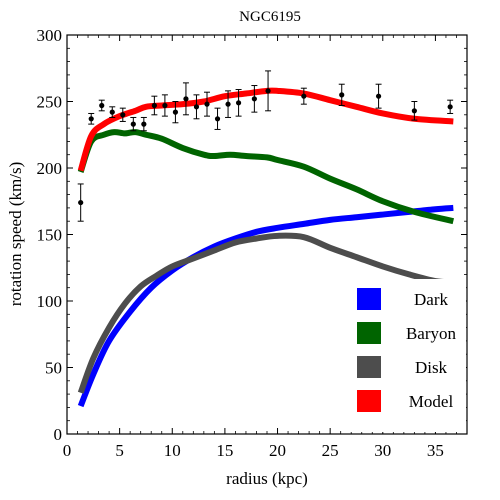  What do you see at coordinates (405, 355) in the screenshot?
I see `legend: Dark Baryon Disk Model` at bounding box center [405, 355].